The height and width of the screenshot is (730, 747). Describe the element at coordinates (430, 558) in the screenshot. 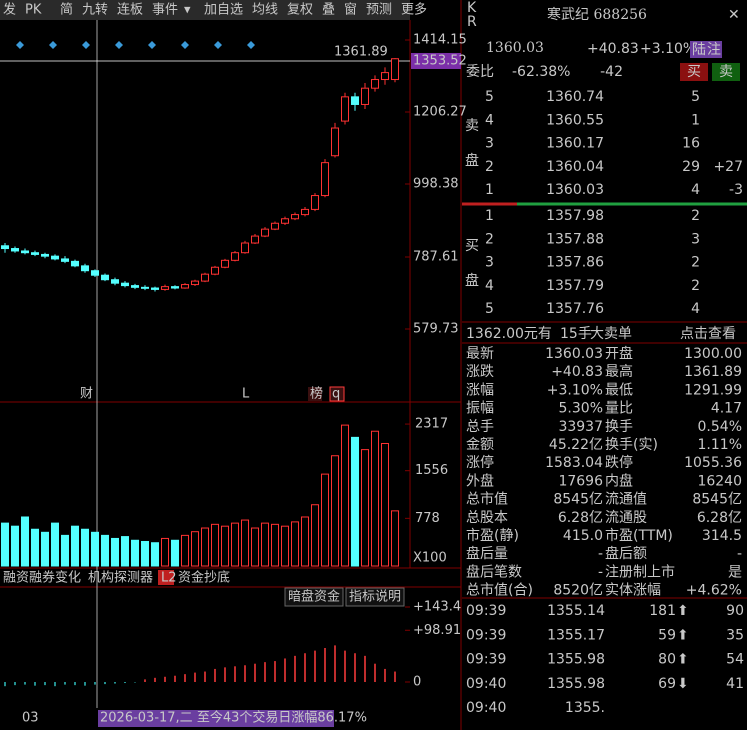

I see `unit-label: X100` at that location.